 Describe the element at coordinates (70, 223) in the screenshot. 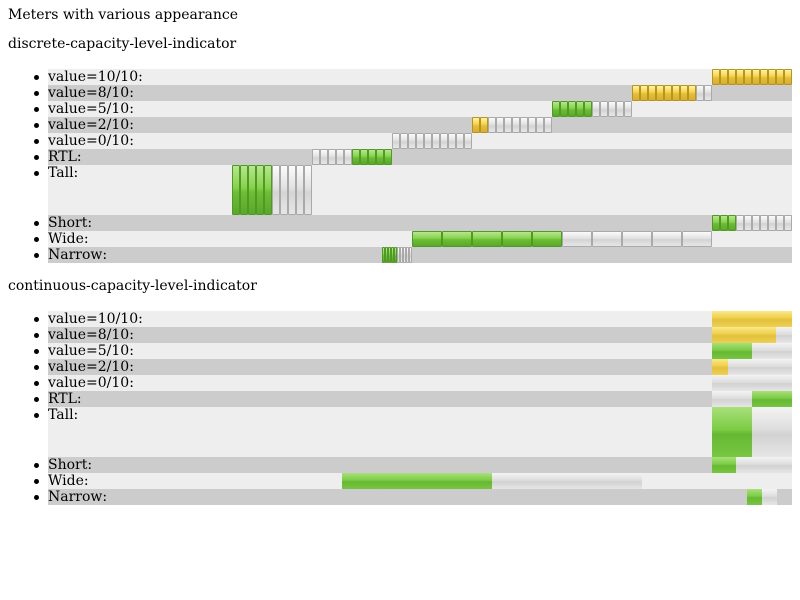

I see `meter-label: Short:` at that location.